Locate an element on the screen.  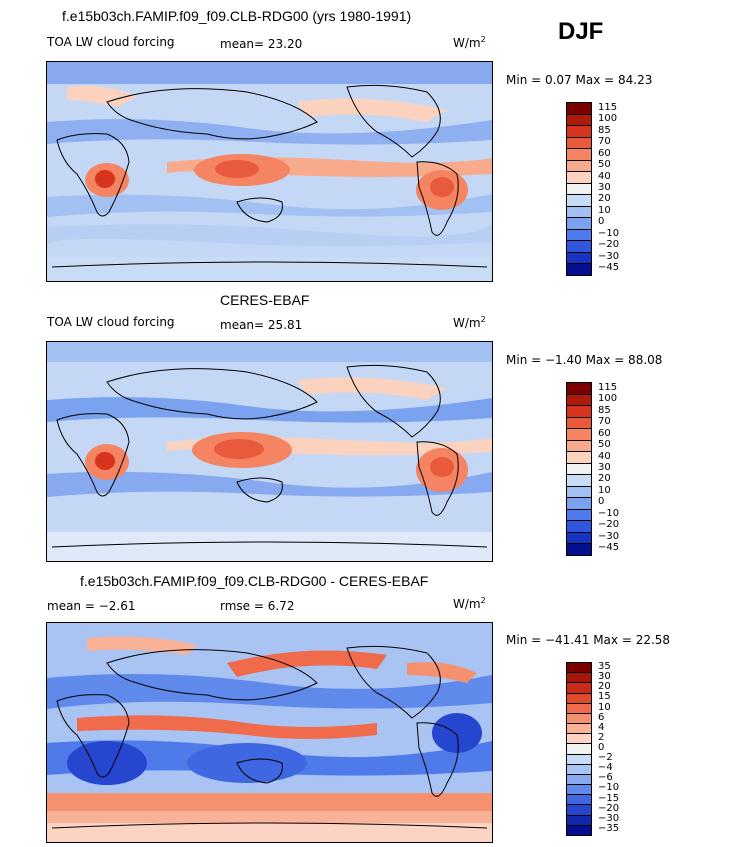
panel2-colorbar is located at coordinates (579, 469).